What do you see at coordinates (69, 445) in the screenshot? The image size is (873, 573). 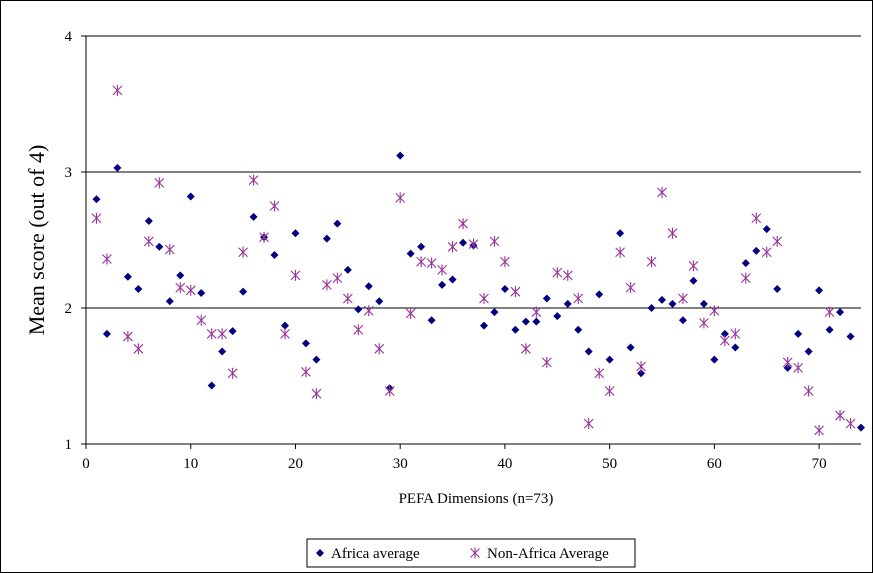 I see `y-tick-label-1: 1` at bounding box center [69, 445].